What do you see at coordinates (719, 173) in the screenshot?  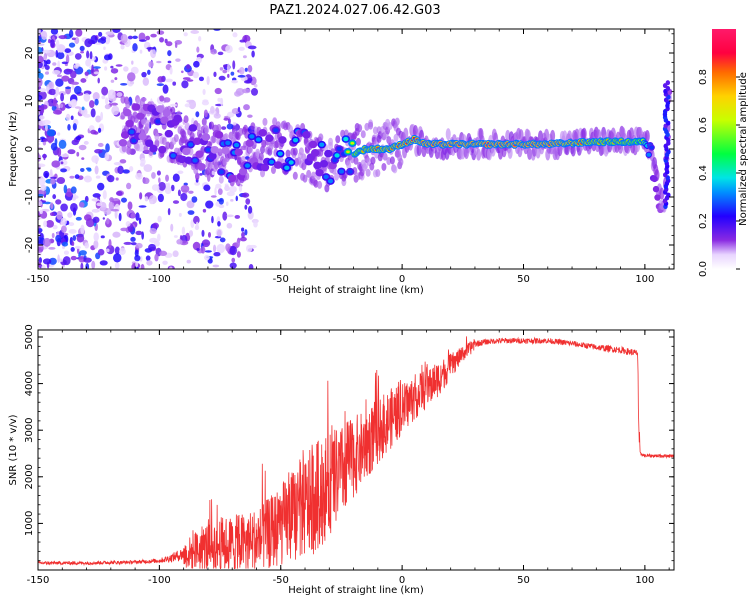 I see `colorbar-ticks: 0.0 0.2 0.4 0.6 0.8` at bounding box center [719, 173].